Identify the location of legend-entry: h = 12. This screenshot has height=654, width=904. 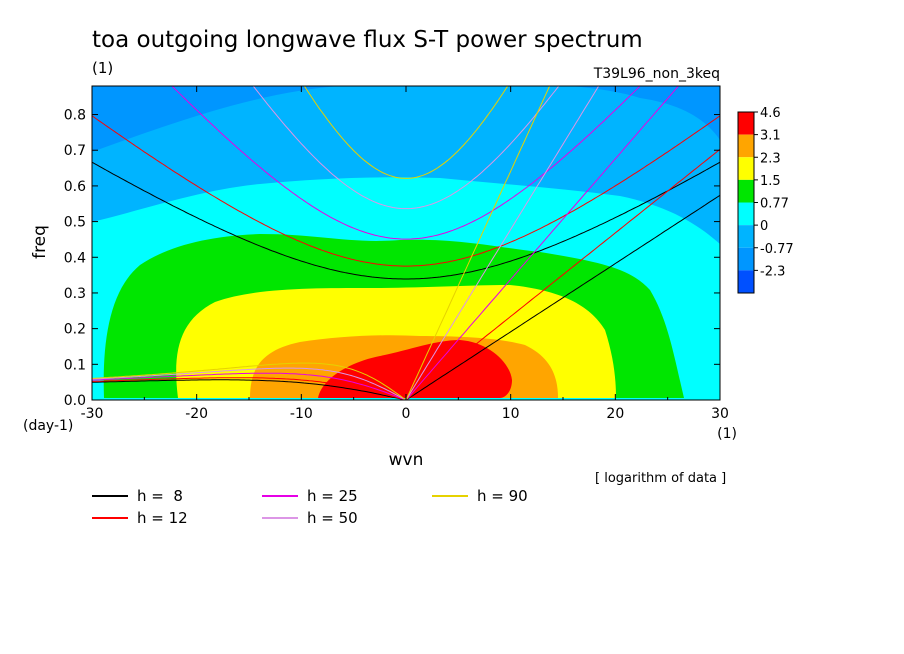
(162, 518).